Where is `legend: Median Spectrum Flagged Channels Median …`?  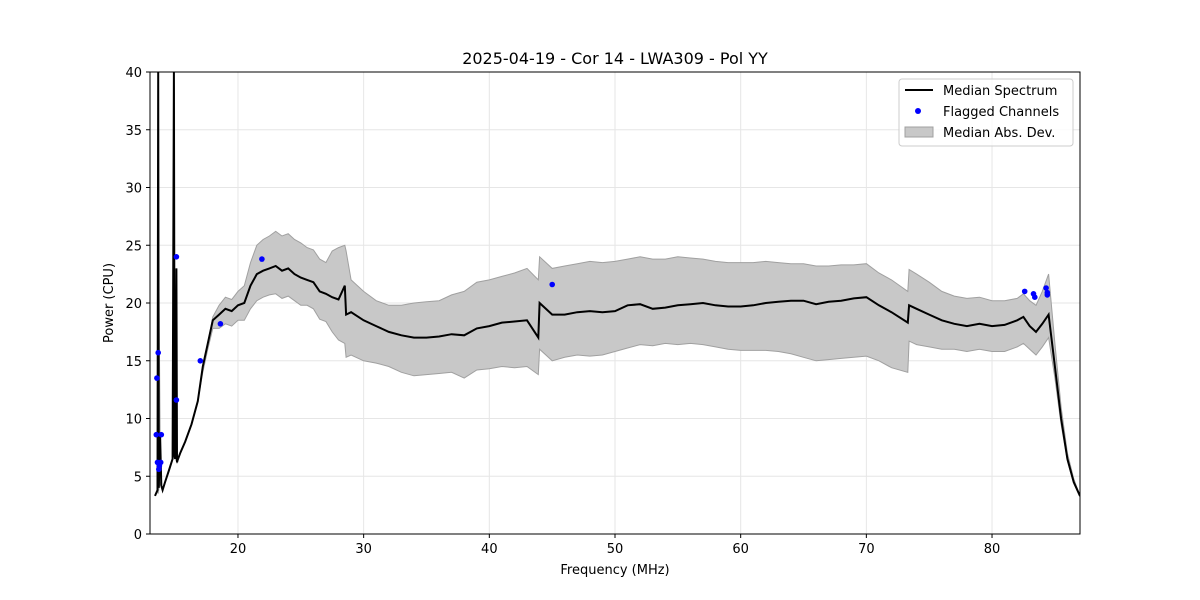
legend: Median Spectrum Flagged Channels Median … is located at coordinates (986, 112).